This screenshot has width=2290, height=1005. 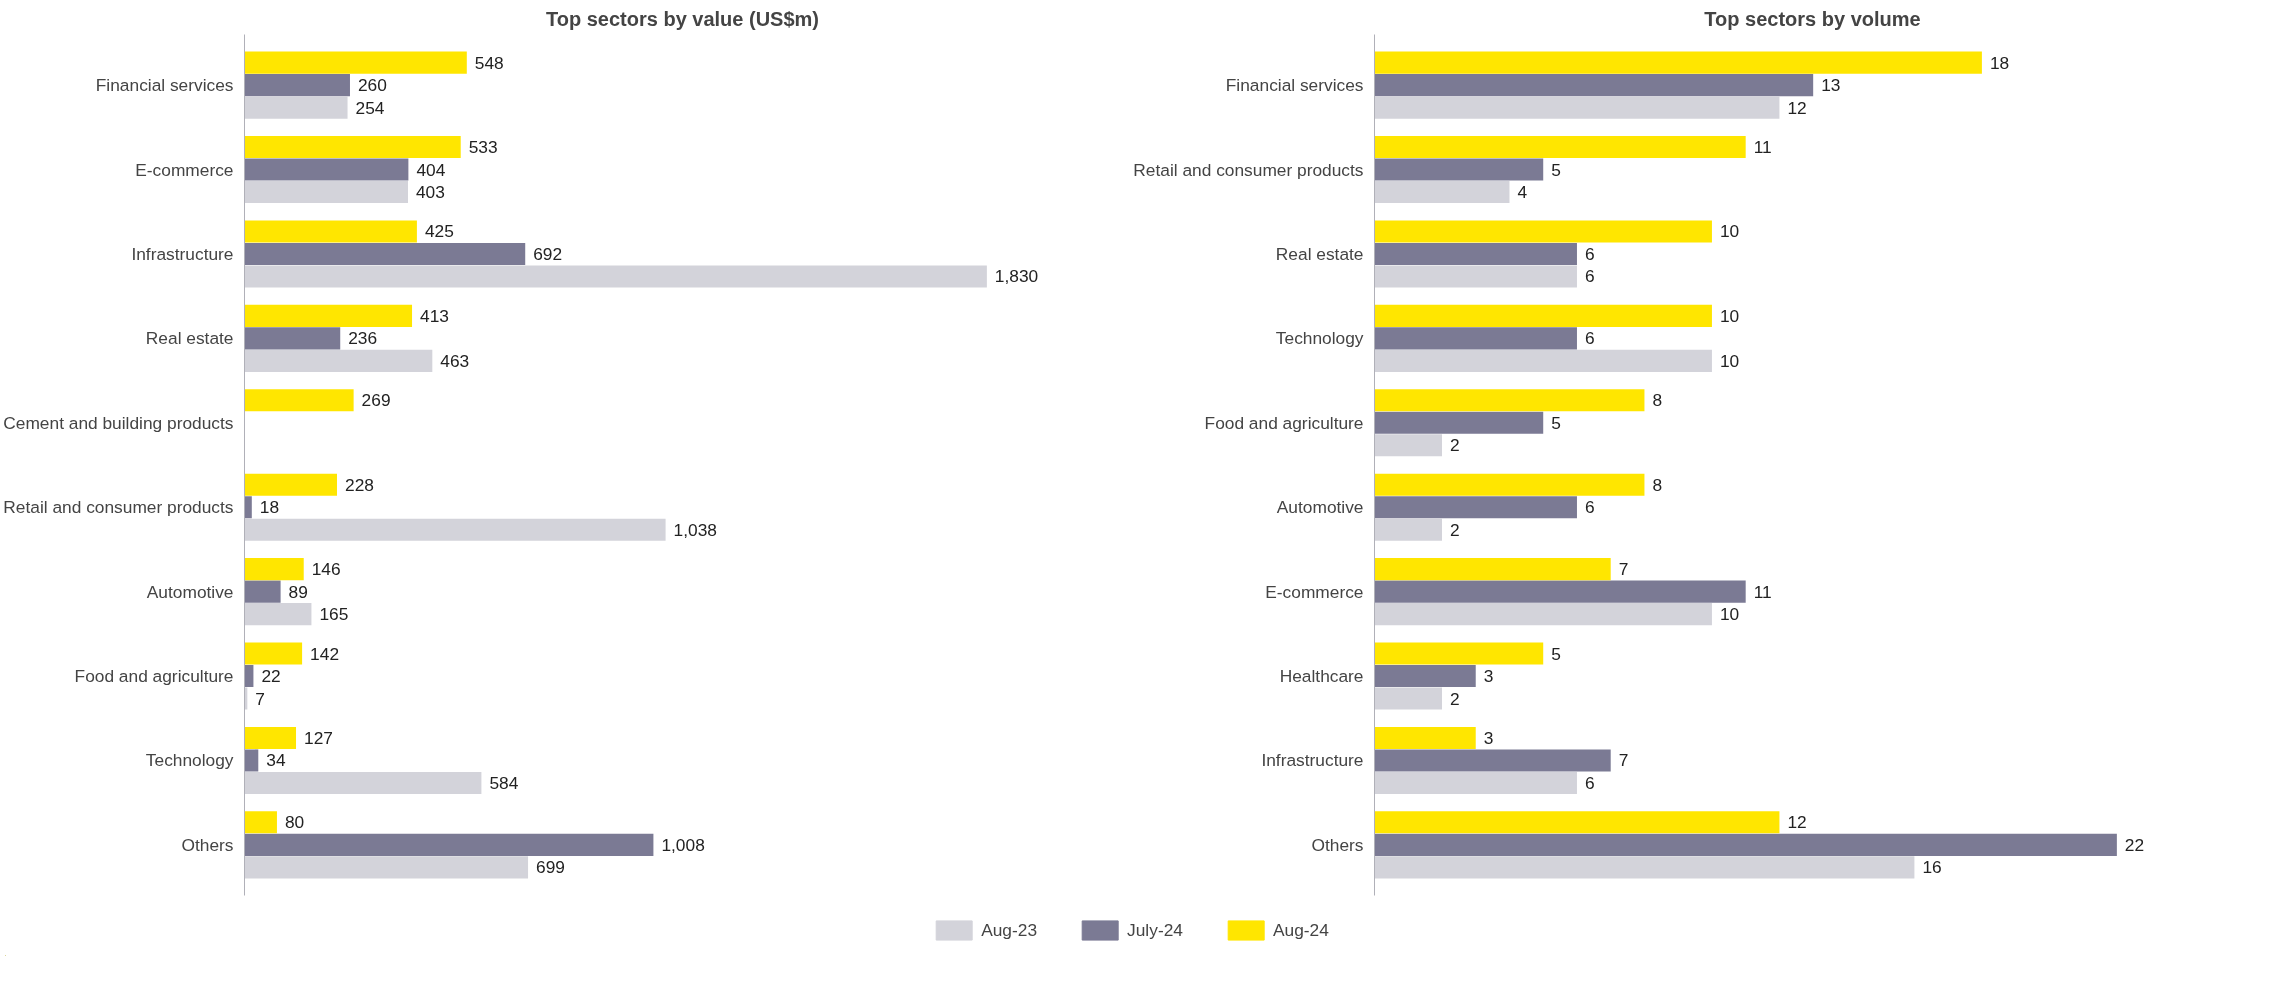 What do you see at coordinates (326, 569) in the screenshot?
I see `data-label: 146` at bounding box center [326, 569].